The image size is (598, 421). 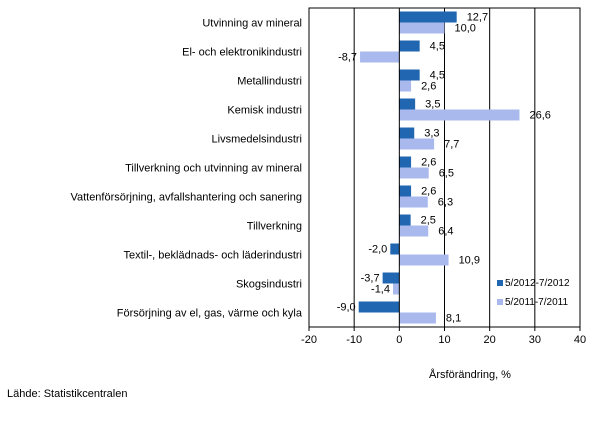 What do you see at coordinates (213, 169) in the screenshot?
I see `category-label: Tillverkning och utvinning av mineral` at bounding box center [213, 169].